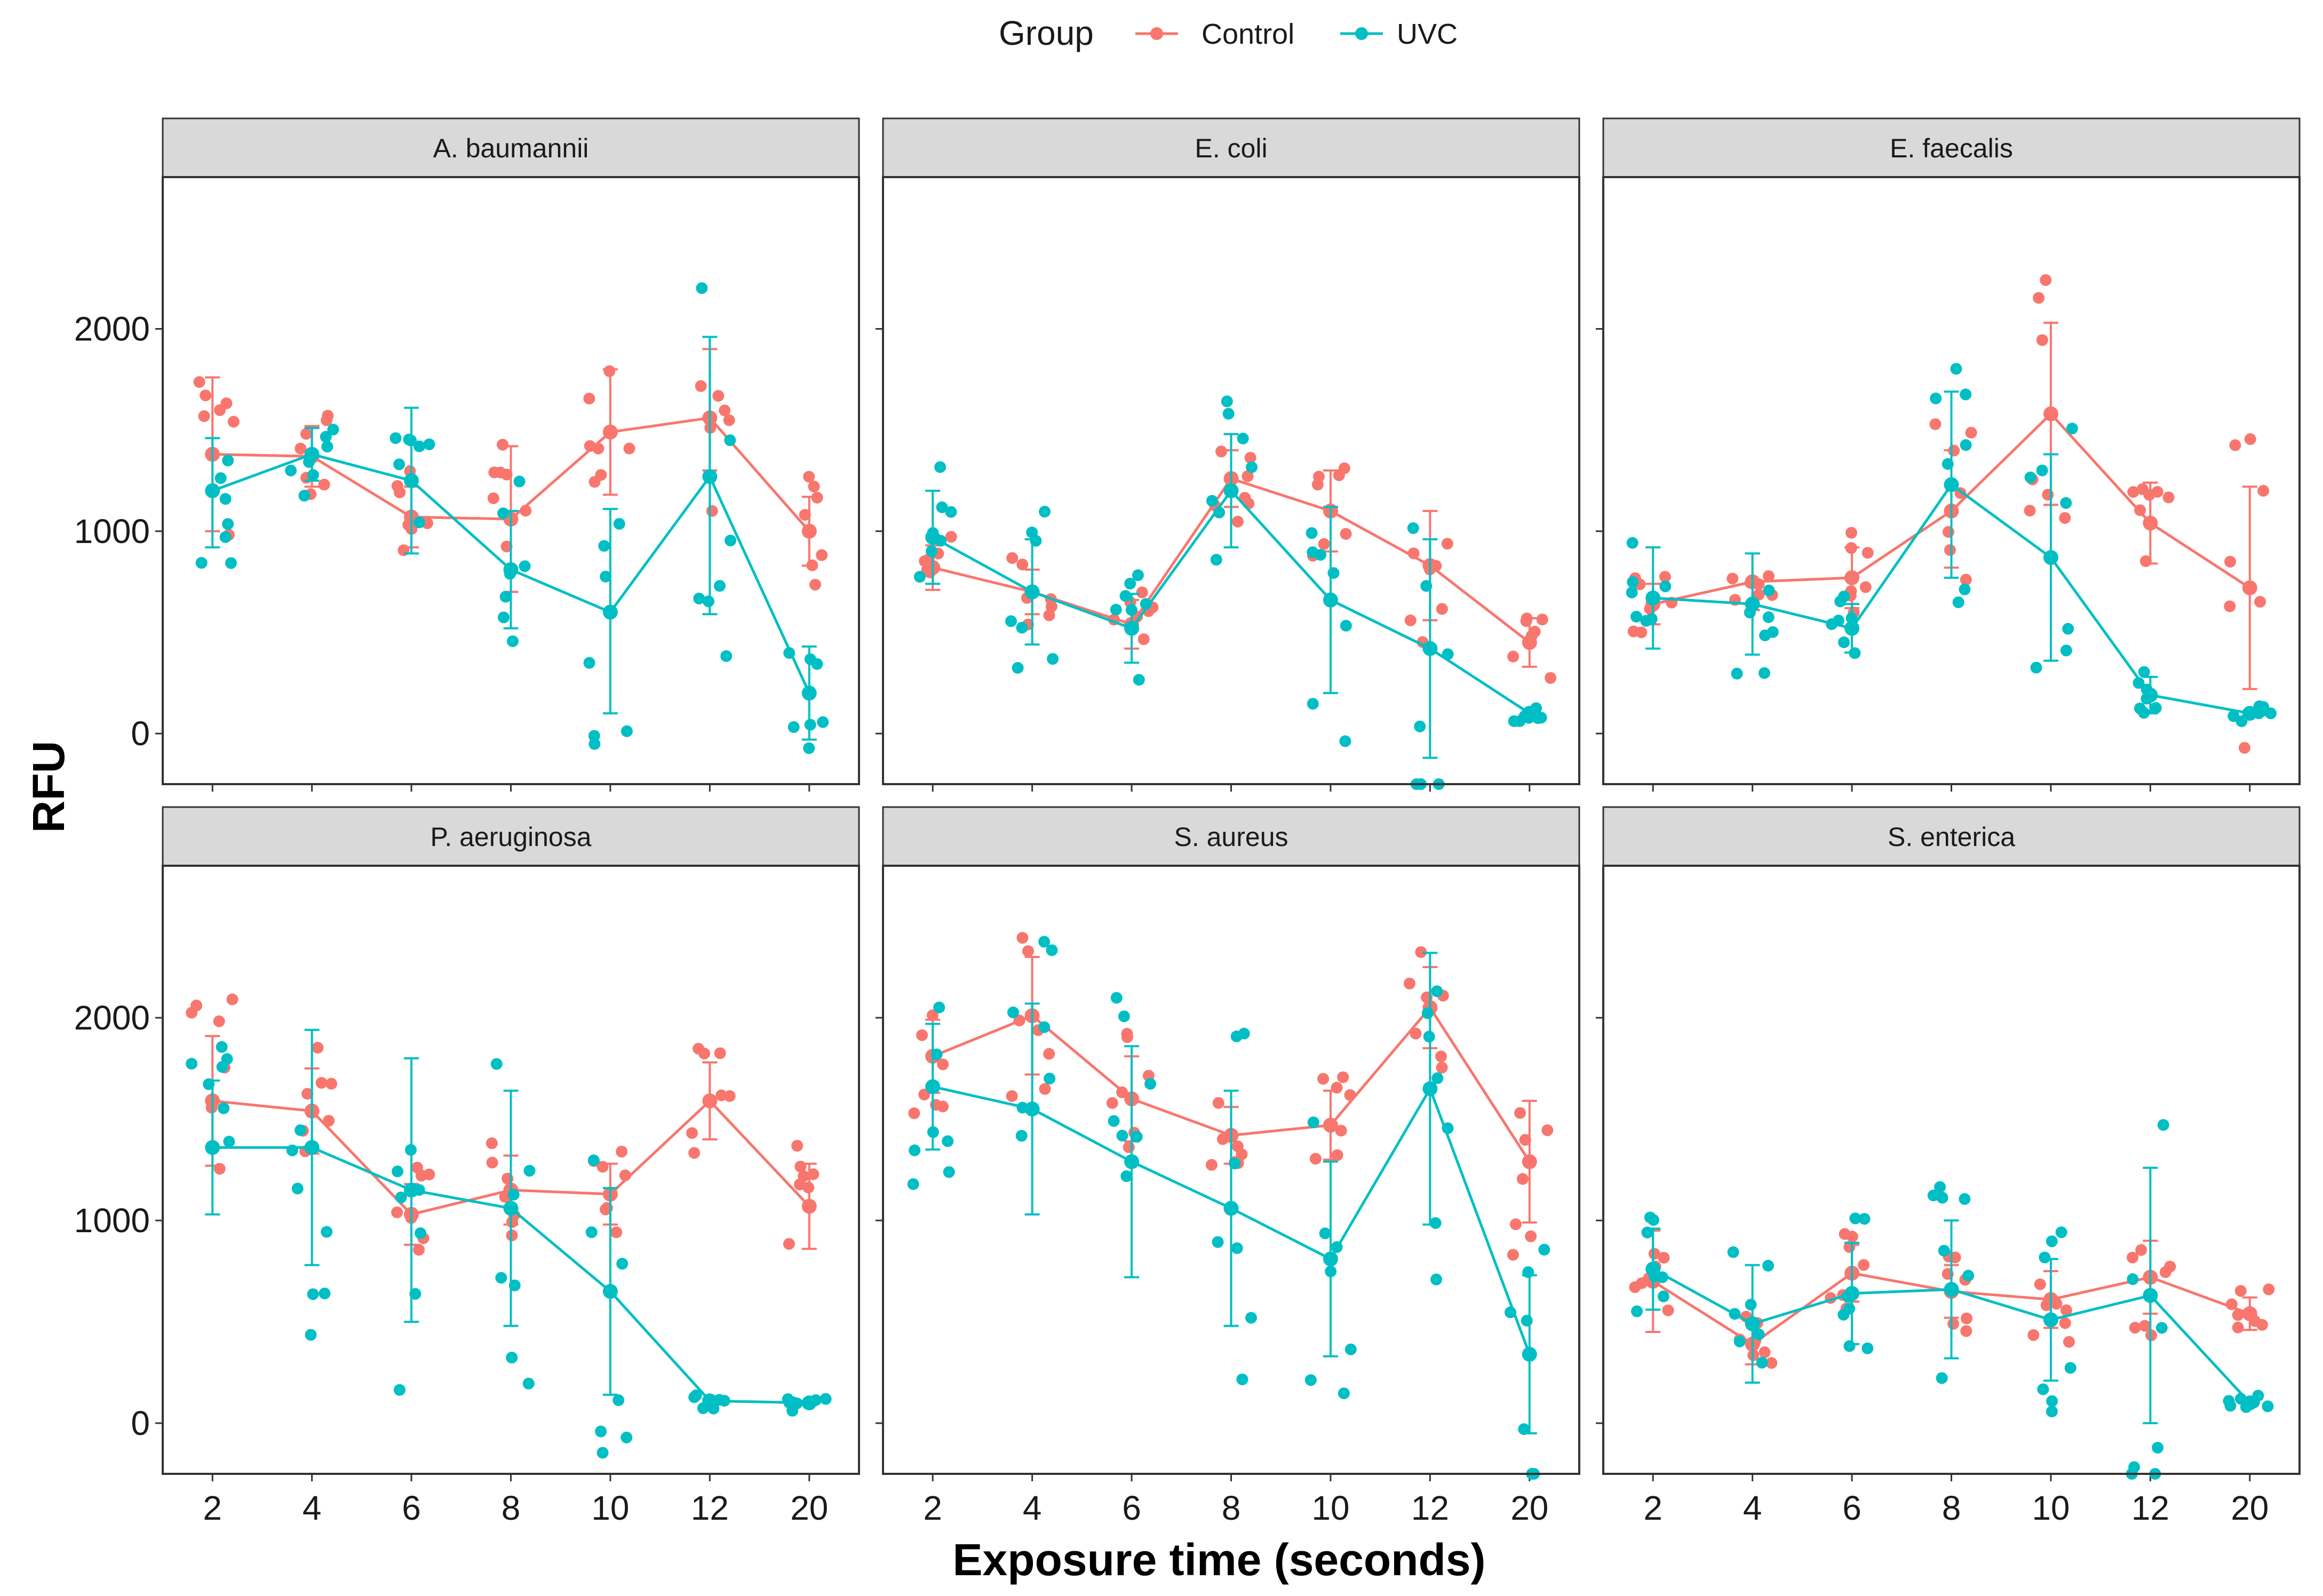 Image resolution: width=2323 pixels, height=1596 pixels. Describe the element at coordinates (511, 836) in the screenshot. I see `facet-strip-p-aeruginosa` at that location.